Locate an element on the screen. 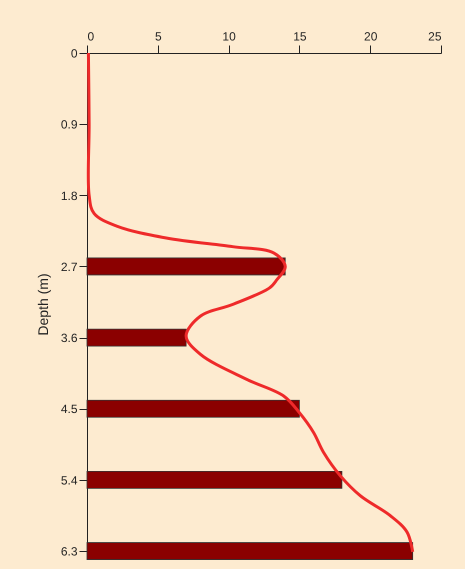  y-tick-label: 2.7 is located at coordinates (69, 267).